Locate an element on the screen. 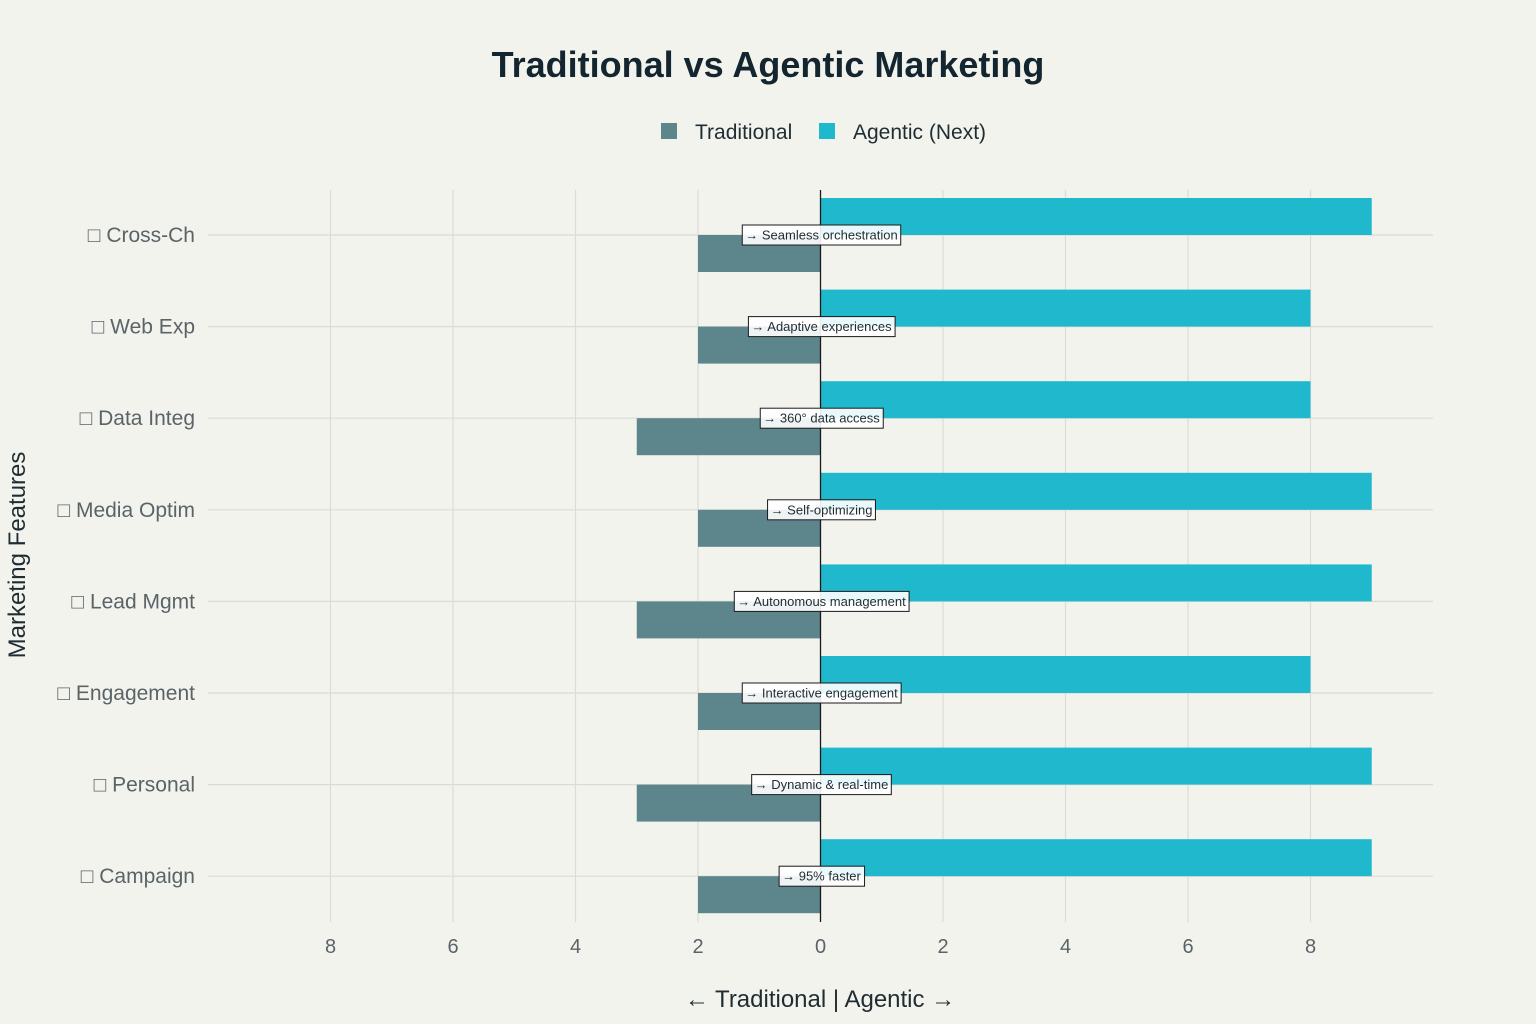  y-category-label: □ Personal is located at coordinates (144, 785).